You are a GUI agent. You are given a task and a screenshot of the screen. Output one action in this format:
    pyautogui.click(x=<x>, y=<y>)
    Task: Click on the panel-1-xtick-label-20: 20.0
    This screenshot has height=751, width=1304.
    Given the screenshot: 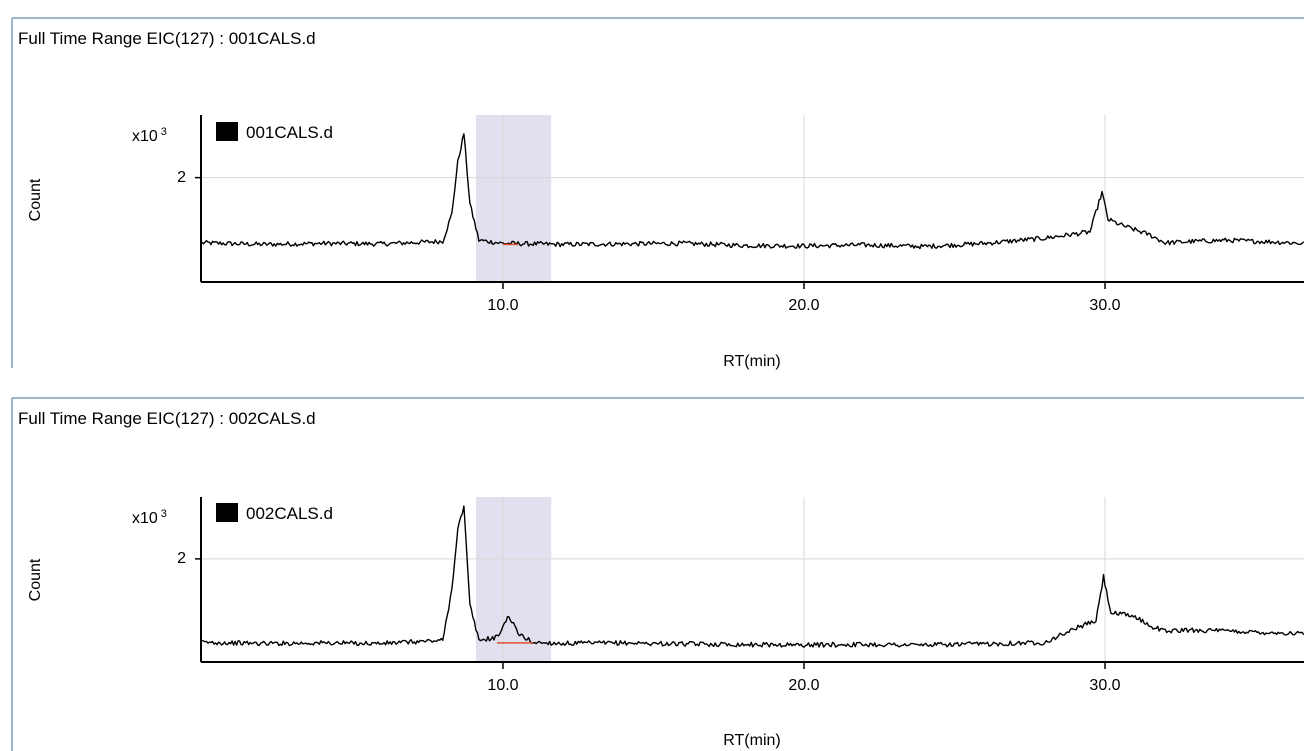 What is the action you would take?
    pyautogui.click(x=803, y=305)
    